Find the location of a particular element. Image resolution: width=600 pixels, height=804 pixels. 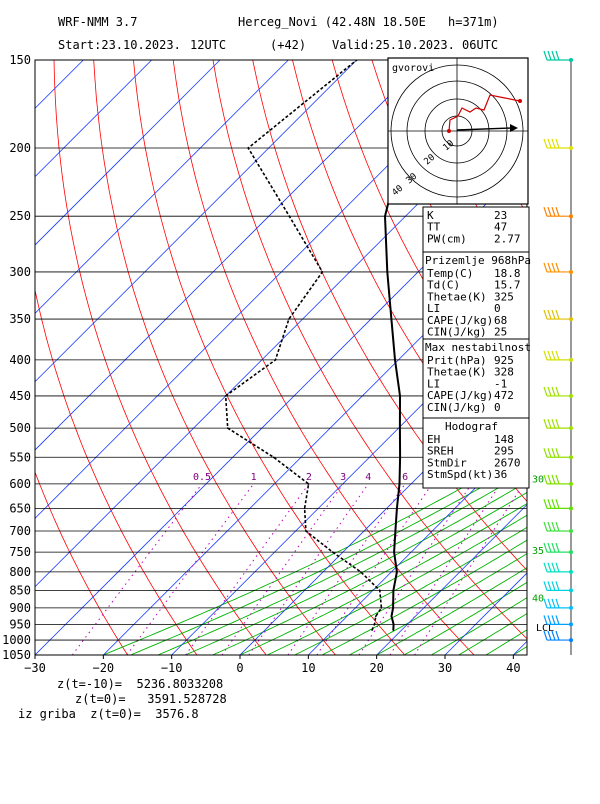

pressure-tick-label: 1000 is located at coordinates (16, 640).